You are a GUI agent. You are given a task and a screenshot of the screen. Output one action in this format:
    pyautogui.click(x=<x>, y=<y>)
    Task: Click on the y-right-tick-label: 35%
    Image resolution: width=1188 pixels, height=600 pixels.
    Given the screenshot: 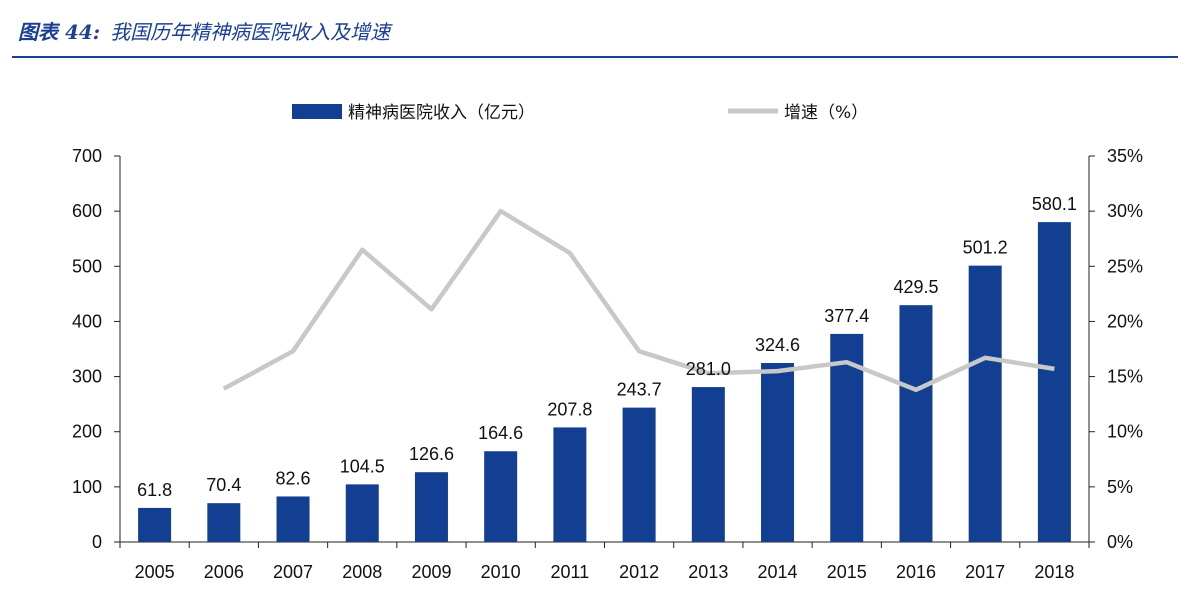 What is the action you would take?
    pyautogui.click(x=1125, y=156)
    